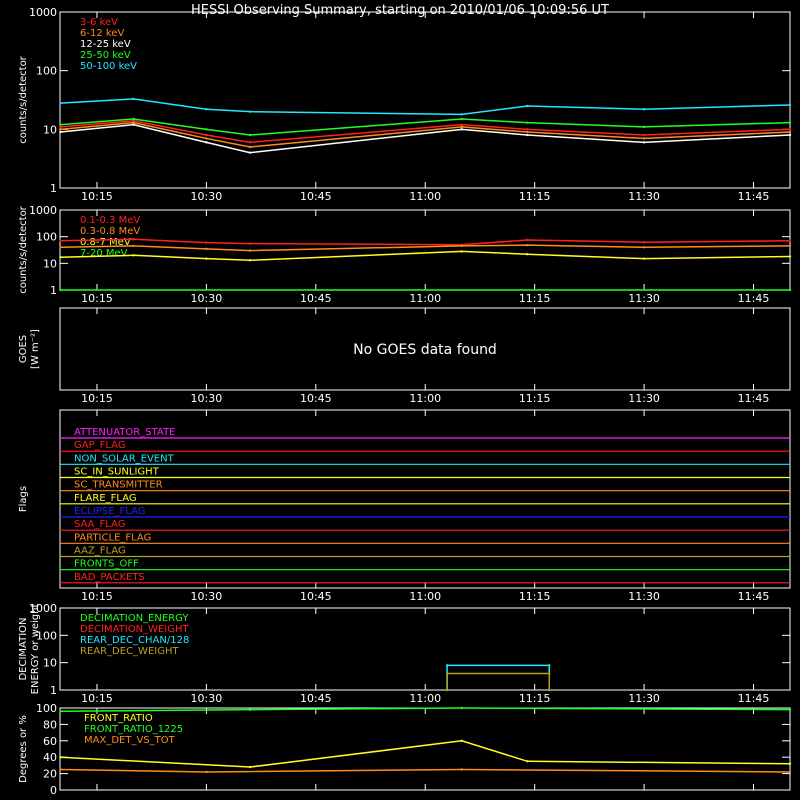 This screenshot has width=800, height=800. What do you see at coordinates (118, 485) in the screenshot?
I see `flag-label: SC_TRANSMITTER` at bounding box center [118, 485].